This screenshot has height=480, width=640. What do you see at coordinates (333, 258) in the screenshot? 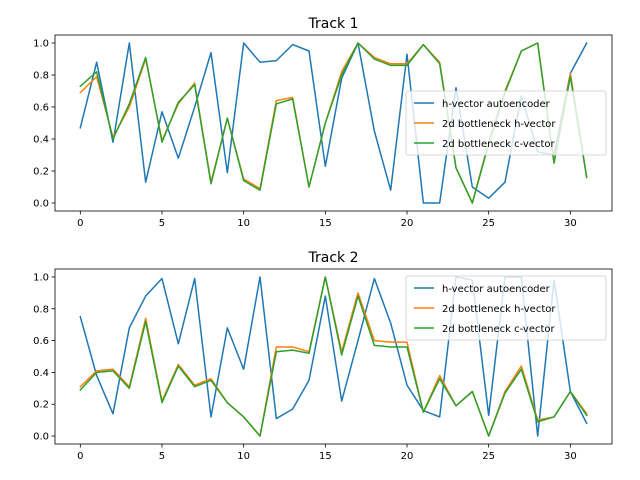
I see `subplot-title: Track 2` at bounding box center [333, 258].